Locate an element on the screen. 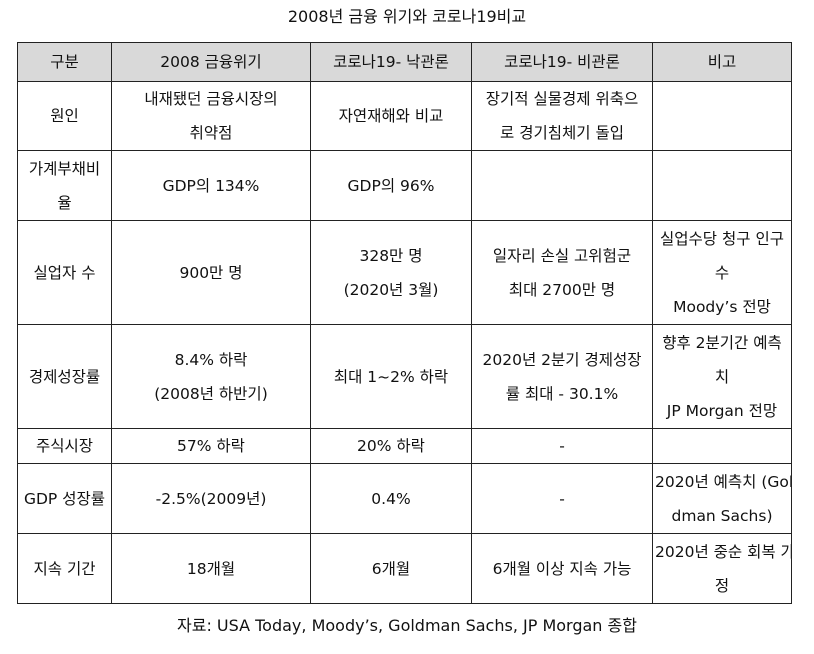 This screenshot has width=814, height=654. row-label: GDP 성장률 is located at coordinates (64, 498).